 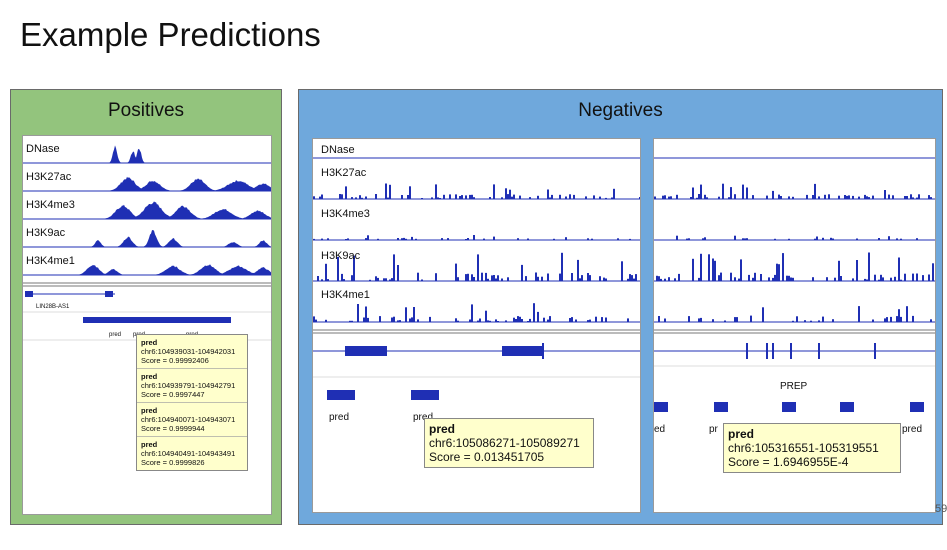 I want to click on pred-label: pr, so click(x=713, y=429).